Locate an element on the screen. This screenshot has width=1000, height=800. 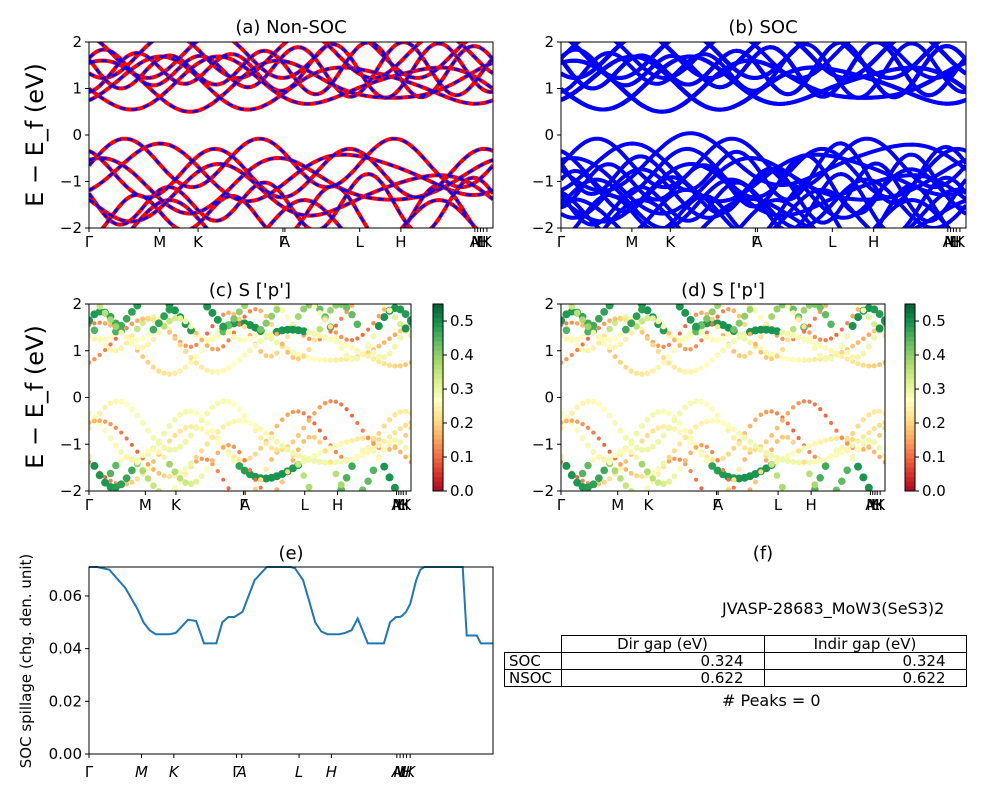
x-tick-label: Γ is located at coordinates (283, 242).